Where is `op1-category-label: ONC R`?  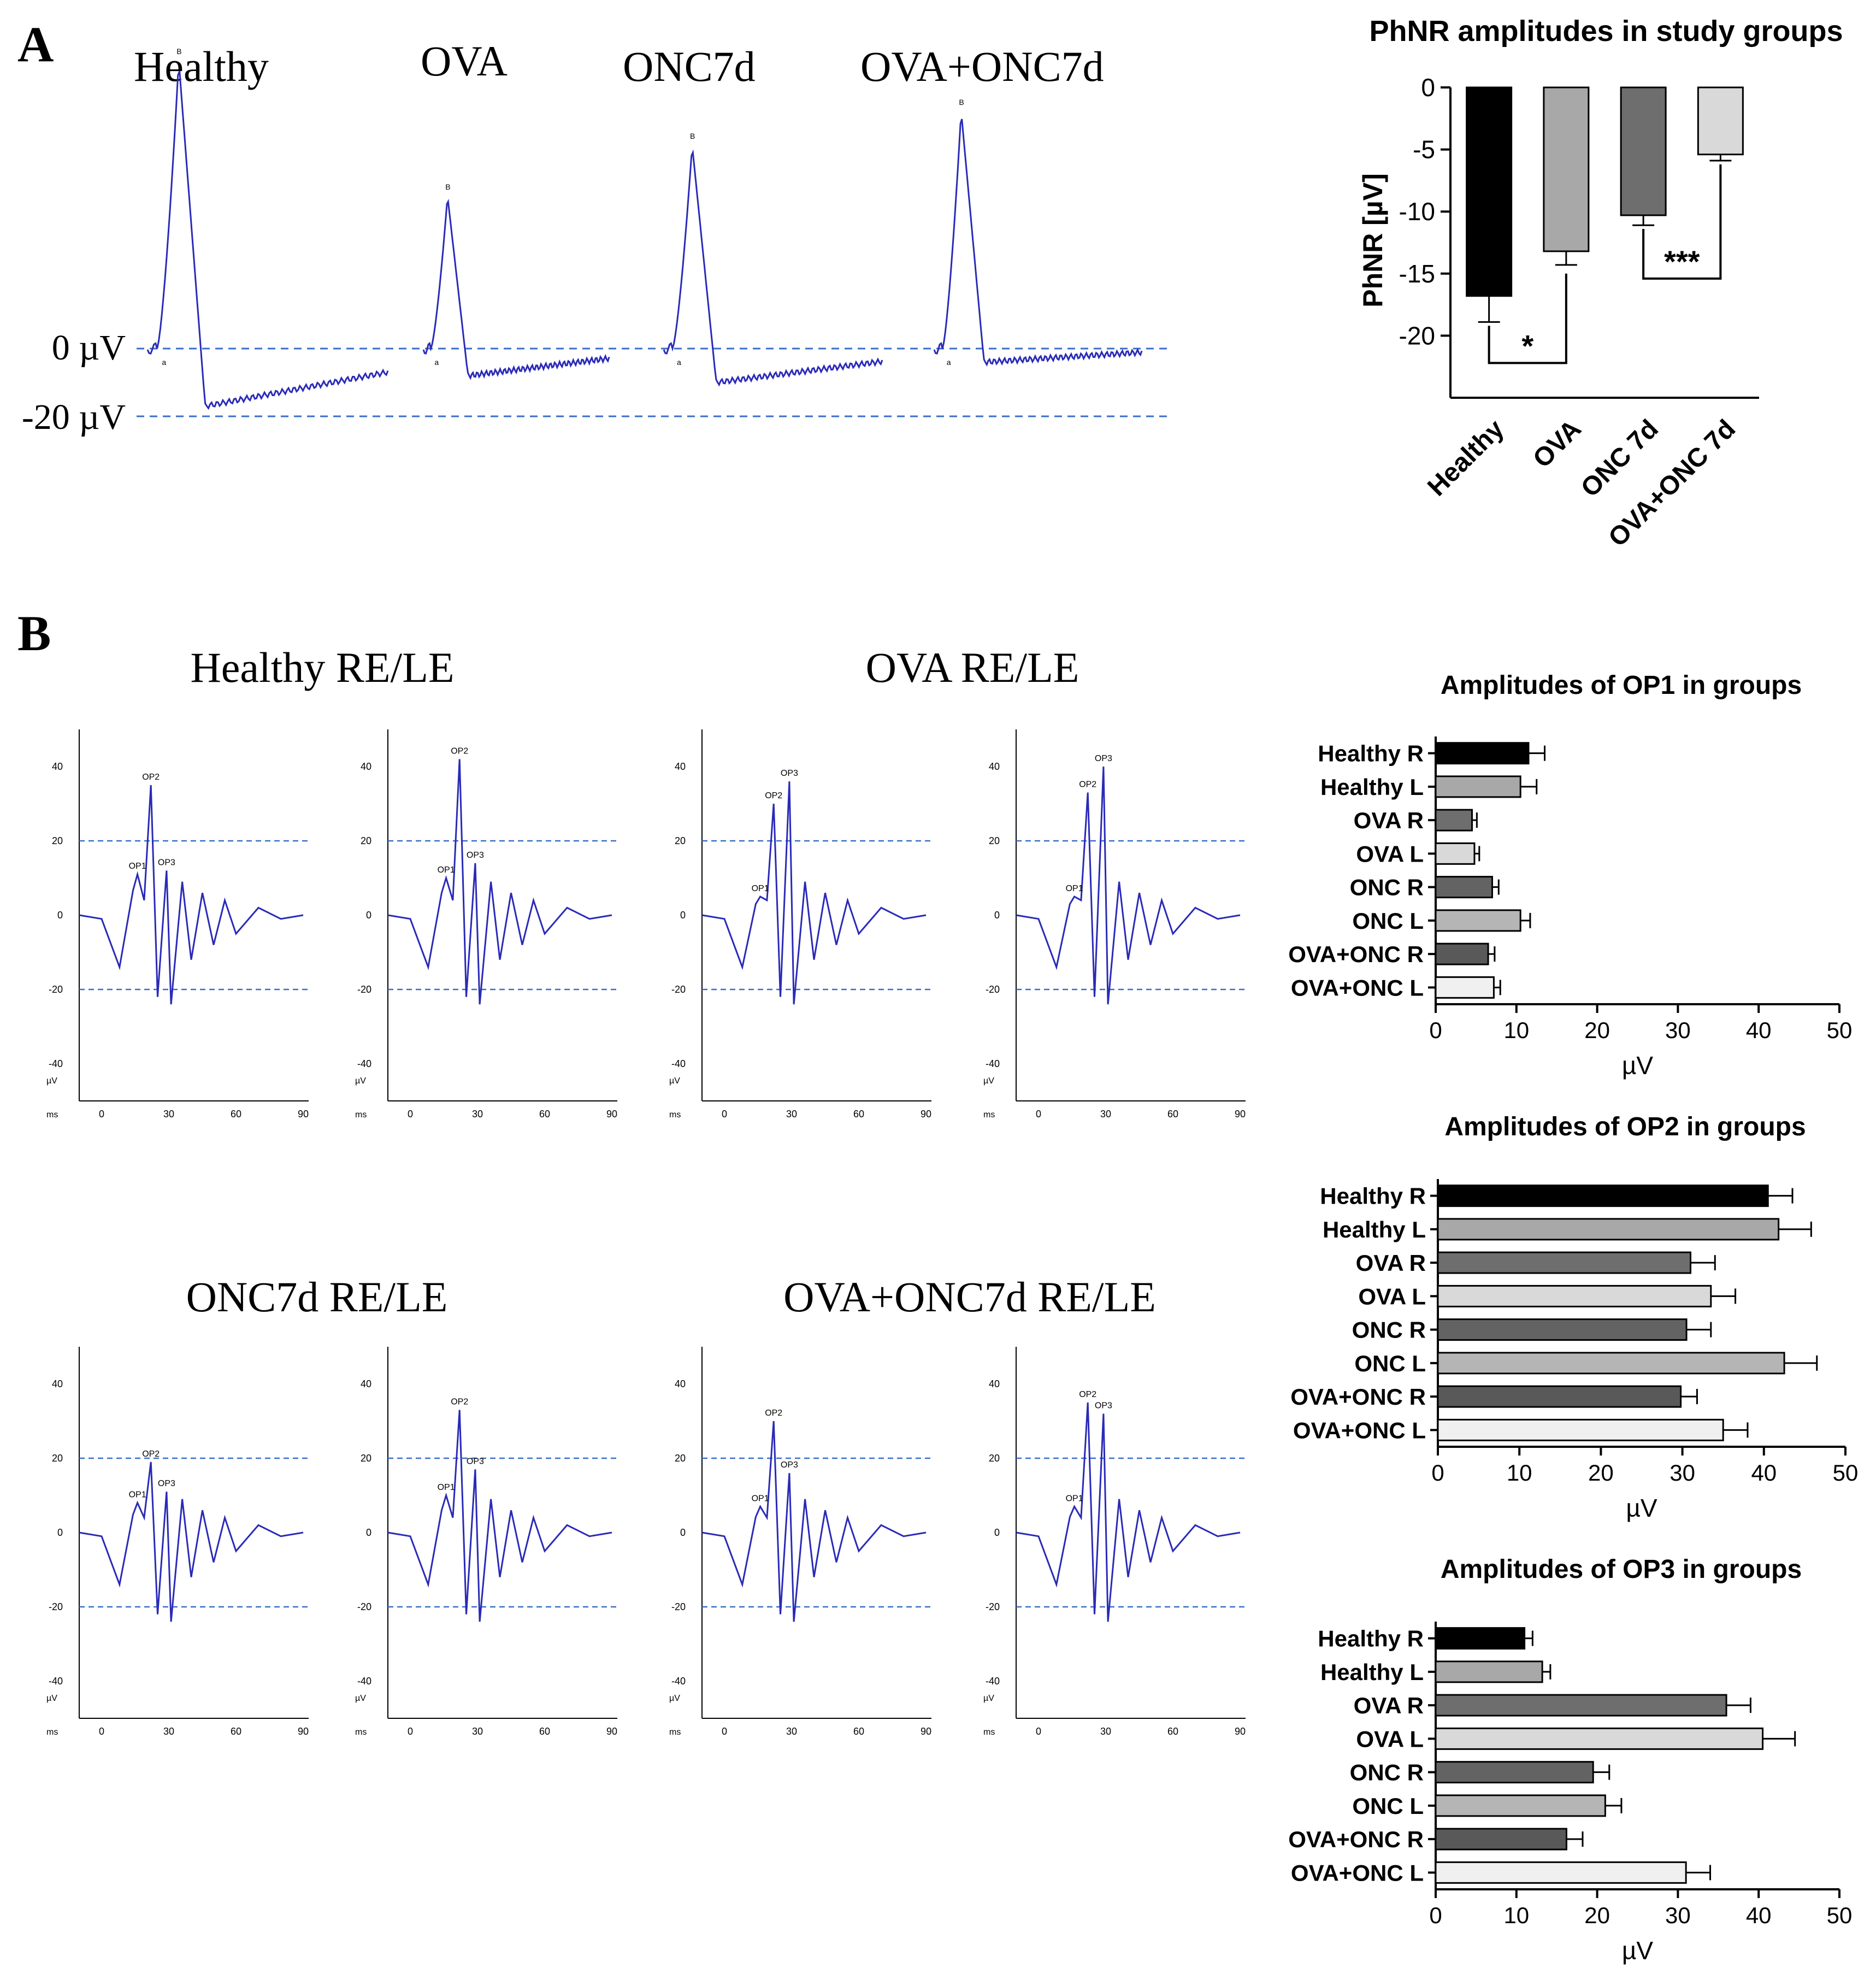
op1-category-label: ONC R is located at coordinates (1387, 888).